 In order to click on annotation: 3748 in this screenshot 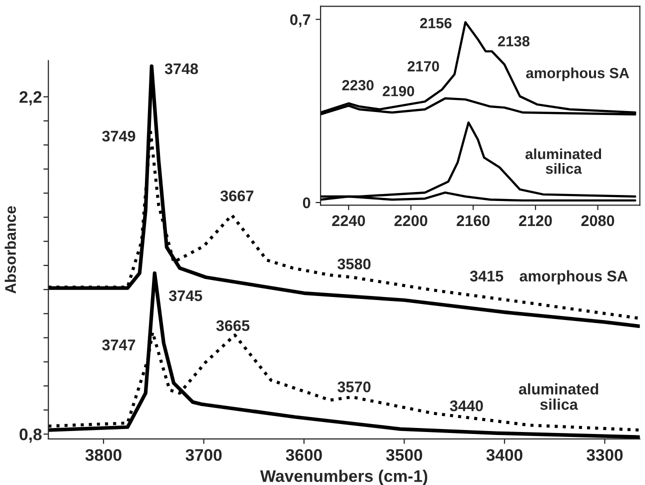, I will do `click(181, 68)`.